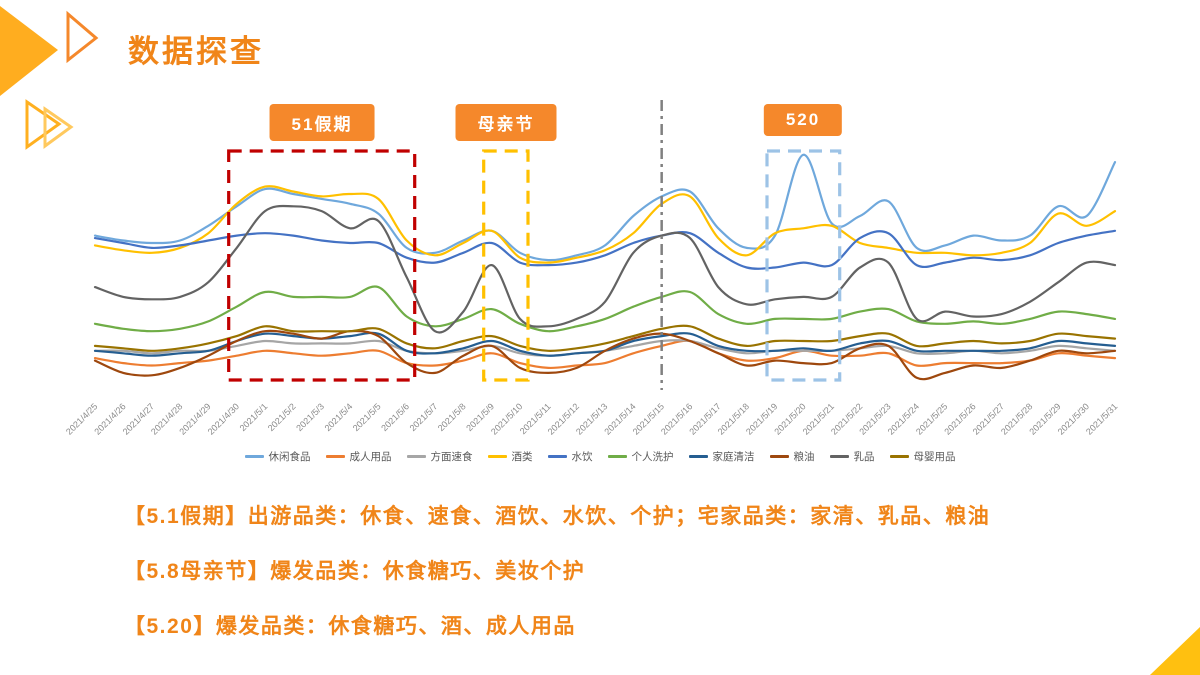 This screenshot has height=675, width=1200. Describe the element at coordinates (370, 457) in the screenshot. I see `legend-label: 成人用品` at that location.